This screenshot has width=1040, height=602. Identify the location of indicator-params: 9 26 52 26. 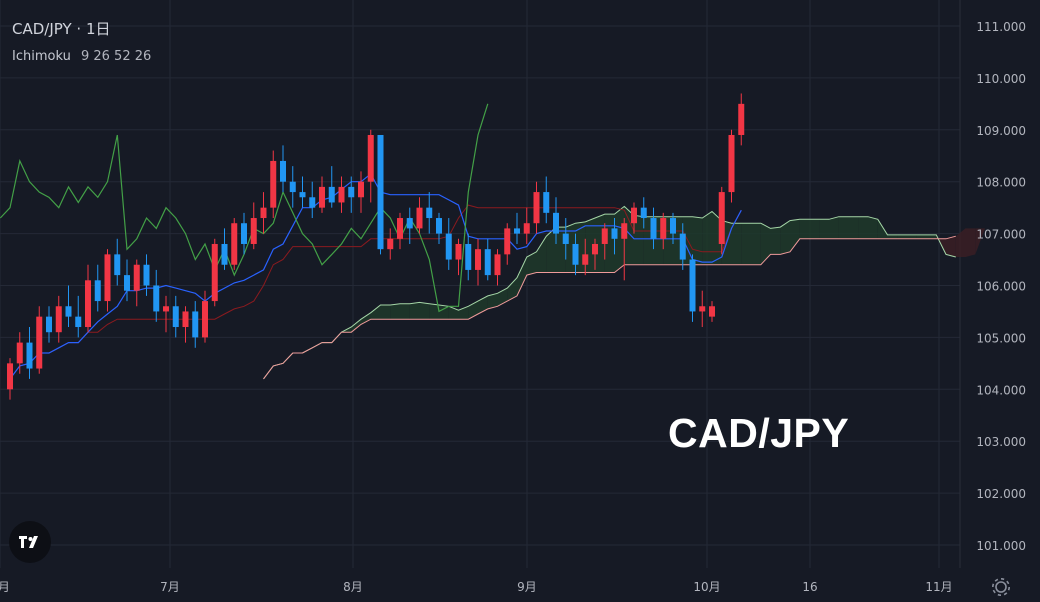
(116, 56).